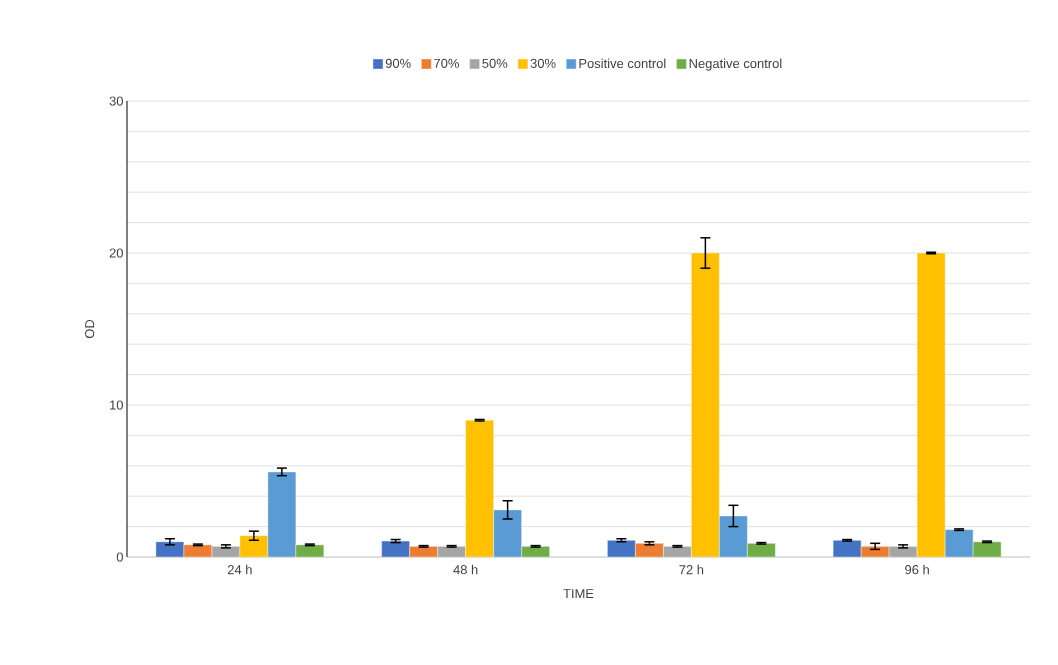  Describe the element at coordinates (398, 63) in the screenshot. I see `legend-label: 90%` at that location.